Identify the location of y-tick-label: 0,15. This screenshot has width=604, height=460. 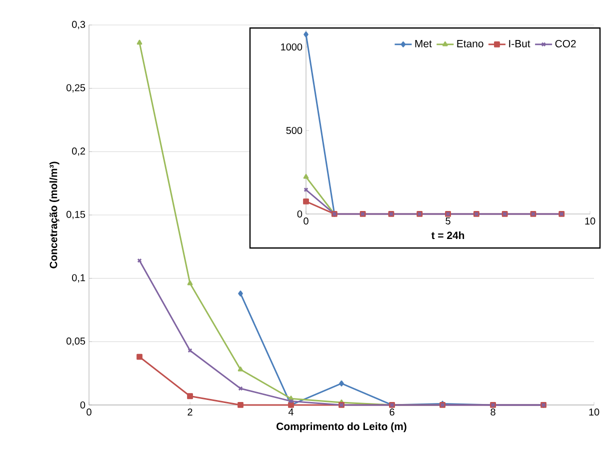
(76, 215).